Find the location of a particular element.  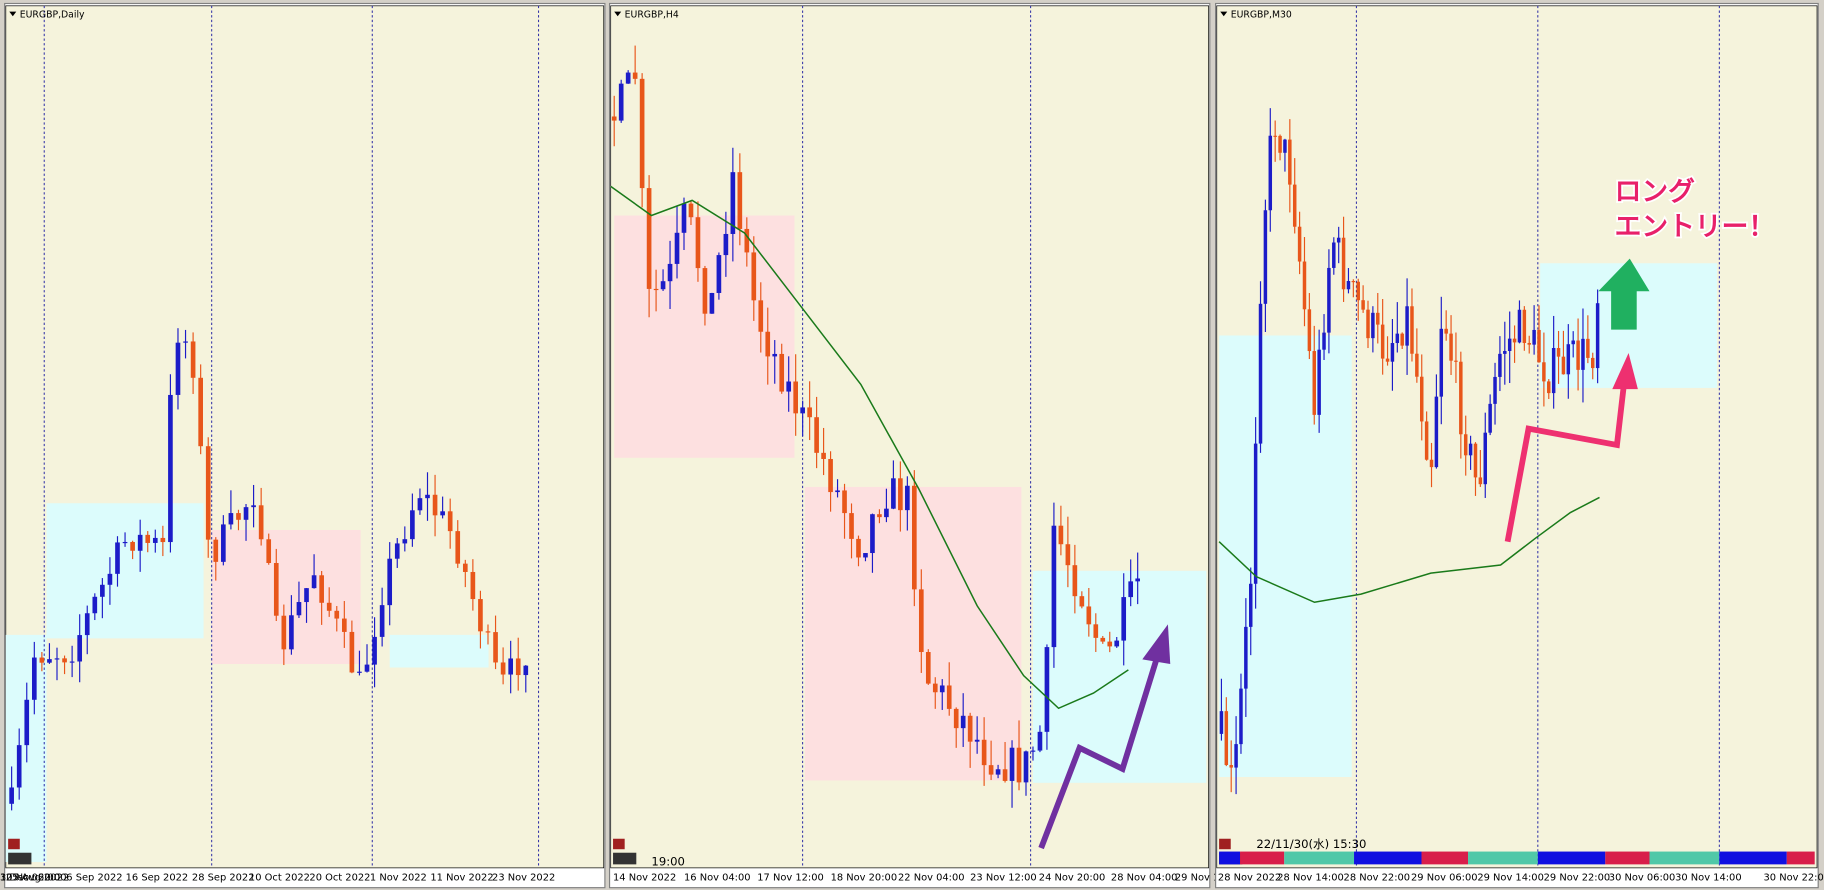

time-label: 22/11/30(水) 15:30 is located at coordinates (1311, 844).